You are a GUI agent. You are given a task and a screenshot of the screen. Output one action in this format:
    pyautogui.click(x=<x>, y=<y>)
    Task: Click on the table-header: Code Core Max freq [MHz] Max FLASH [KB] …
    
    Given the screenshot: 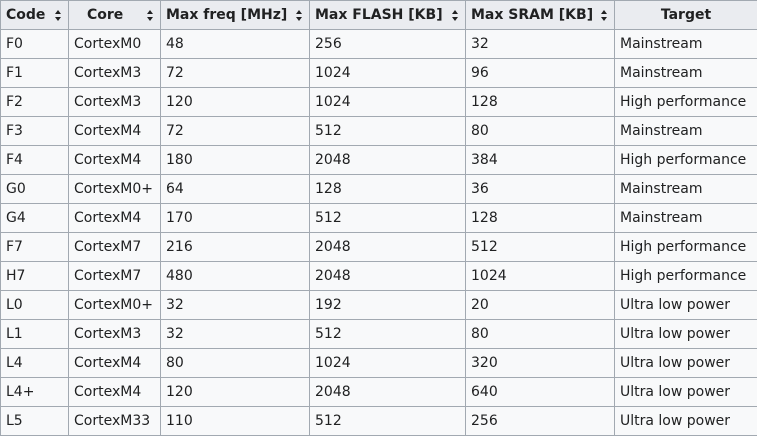 What is the action you would take?
    pyautogui.click(x=378, y=15)
    